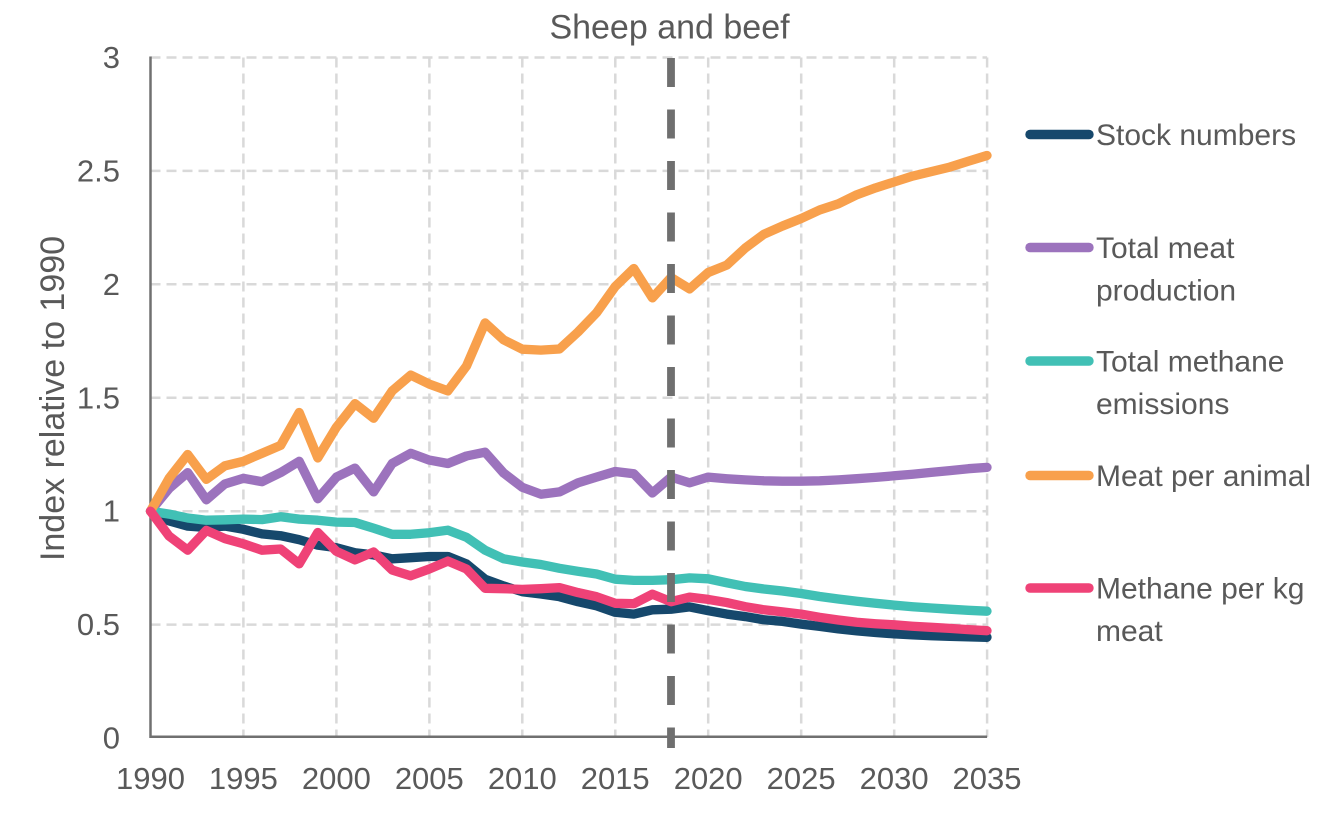 This screenshot has width=1339, height=817. I want to click on svg-text: 2.5, so click(98, 170).